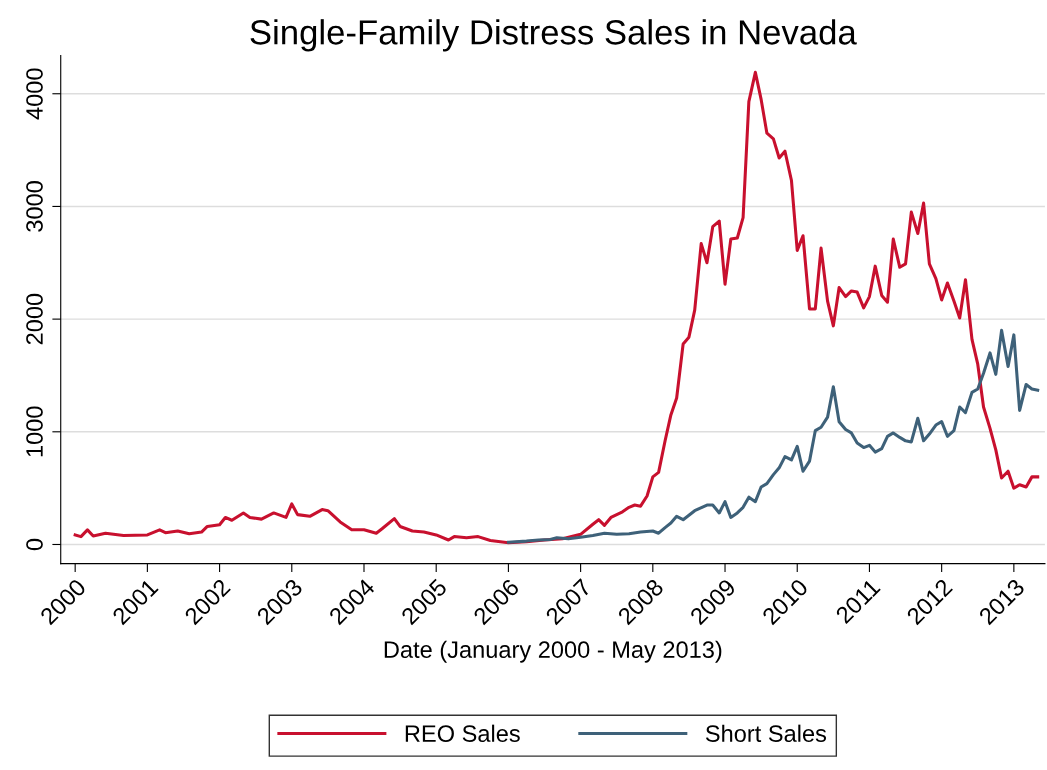 The image size is (1047, 770). Describe the element at coordinates (34, 94) in the screenshot. I see `y-tick-label: 4000` at that location.